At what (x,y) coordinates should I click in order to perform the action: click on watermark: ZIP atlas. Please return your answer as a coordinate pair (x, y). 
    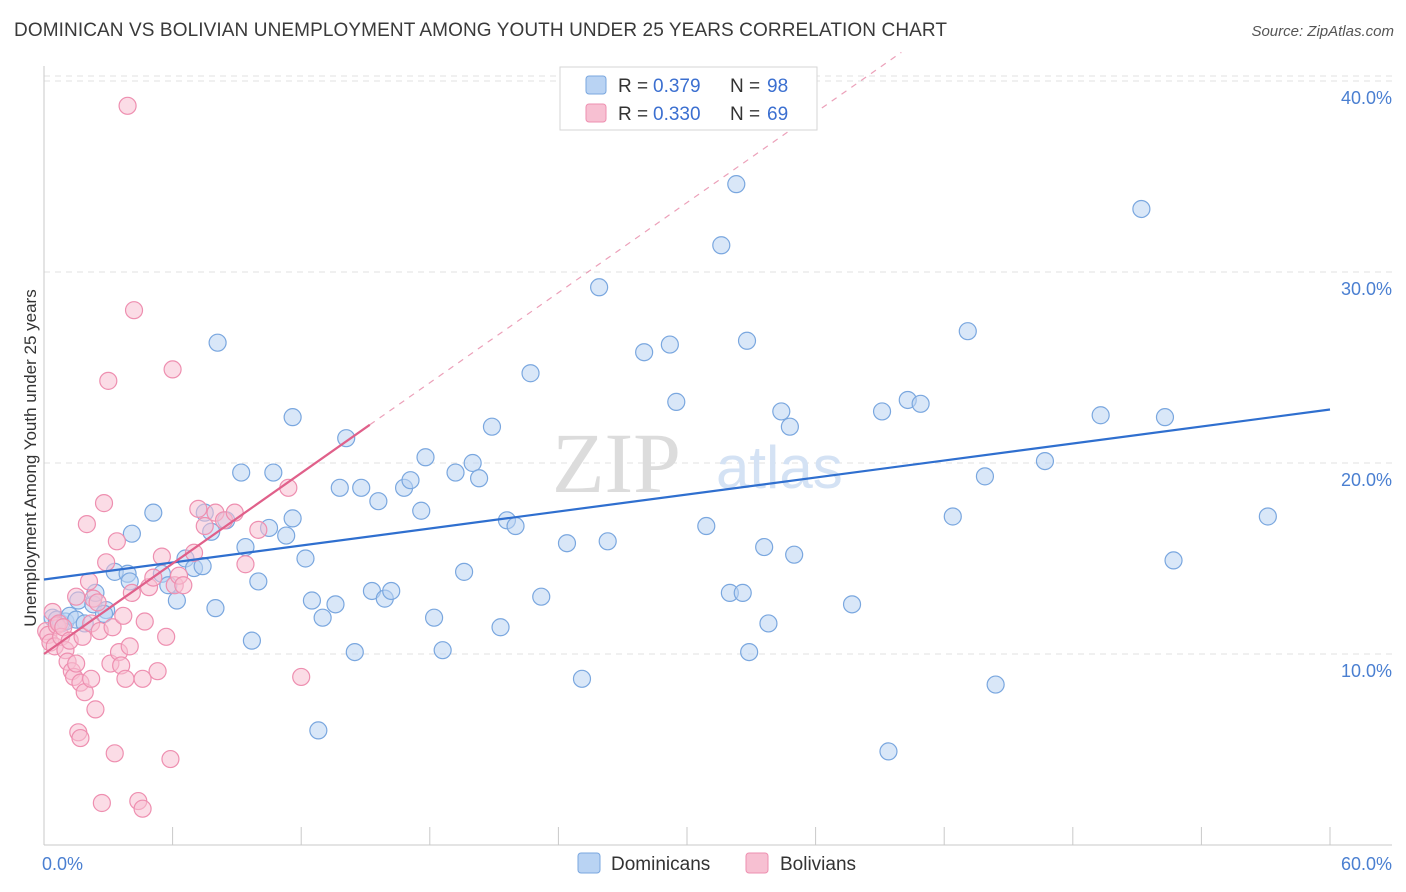
    Looking at the image, I should click on (697, 463).